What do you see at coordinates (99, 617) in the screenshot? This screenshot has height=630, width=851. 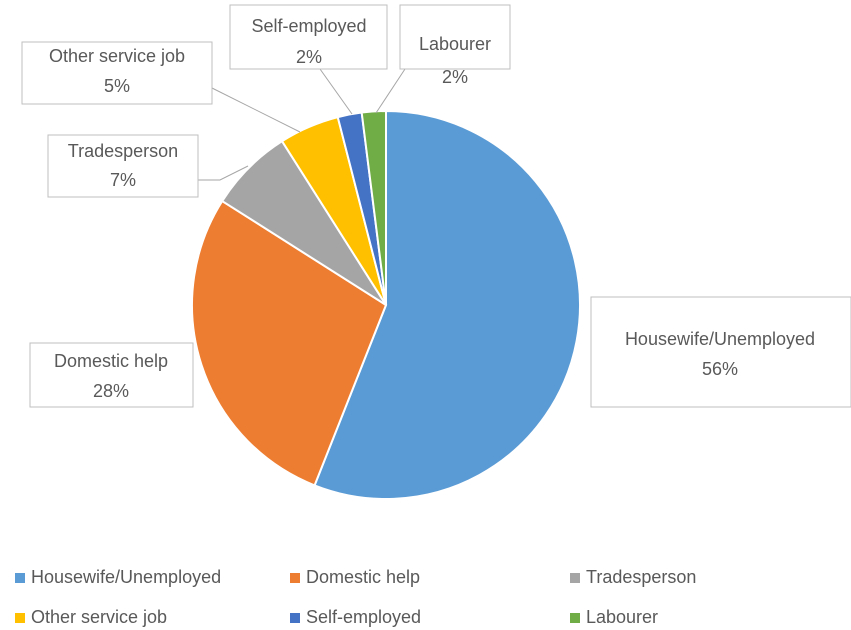 I see `legend-label: Other service job` at bounding box center [99, 617].